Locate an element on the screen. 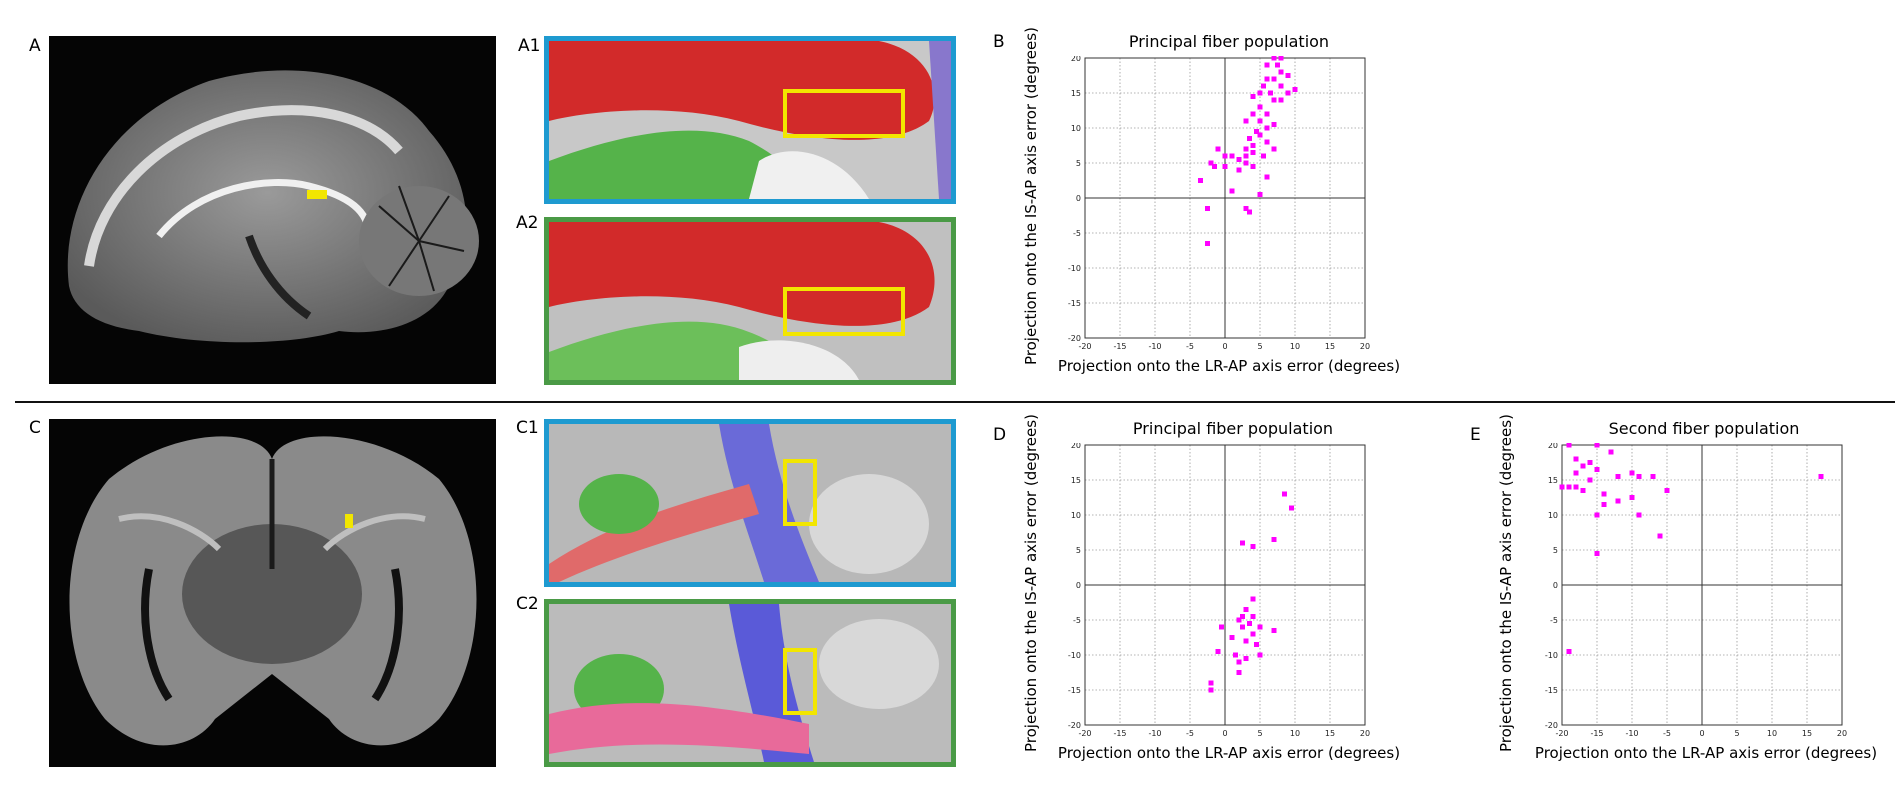 This screenshot has height=800, width=1900. chart-b-ytick-label: 20 is located at coordinates (1076, 59).